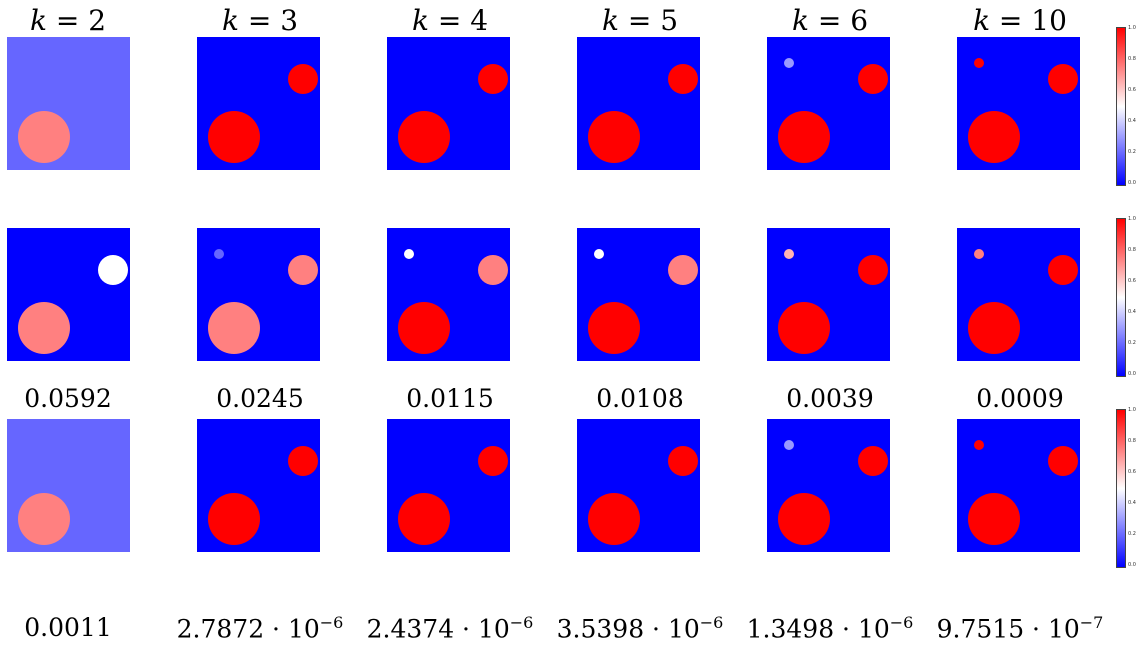 Image resolution: width=1145 pixels, height=652 pixels. Describe the element at coordinates (450, 398) in the screenshot. I see `error-caption: 0.0115` at that location.